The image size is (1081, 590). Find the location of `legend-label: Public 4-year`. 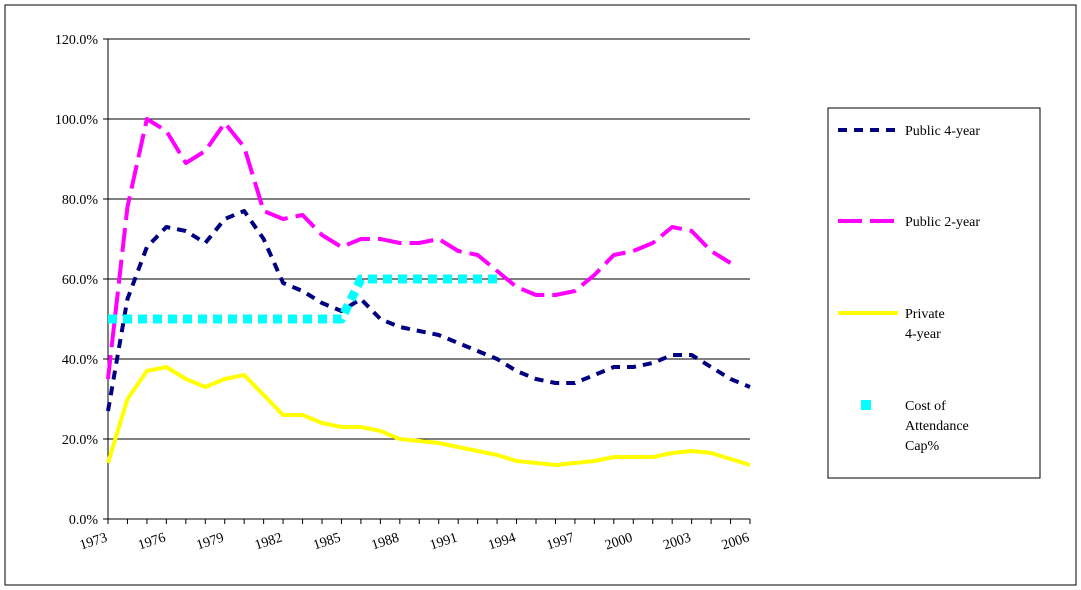

legend-label: Public 4-year is located at coordinates (942, 131).